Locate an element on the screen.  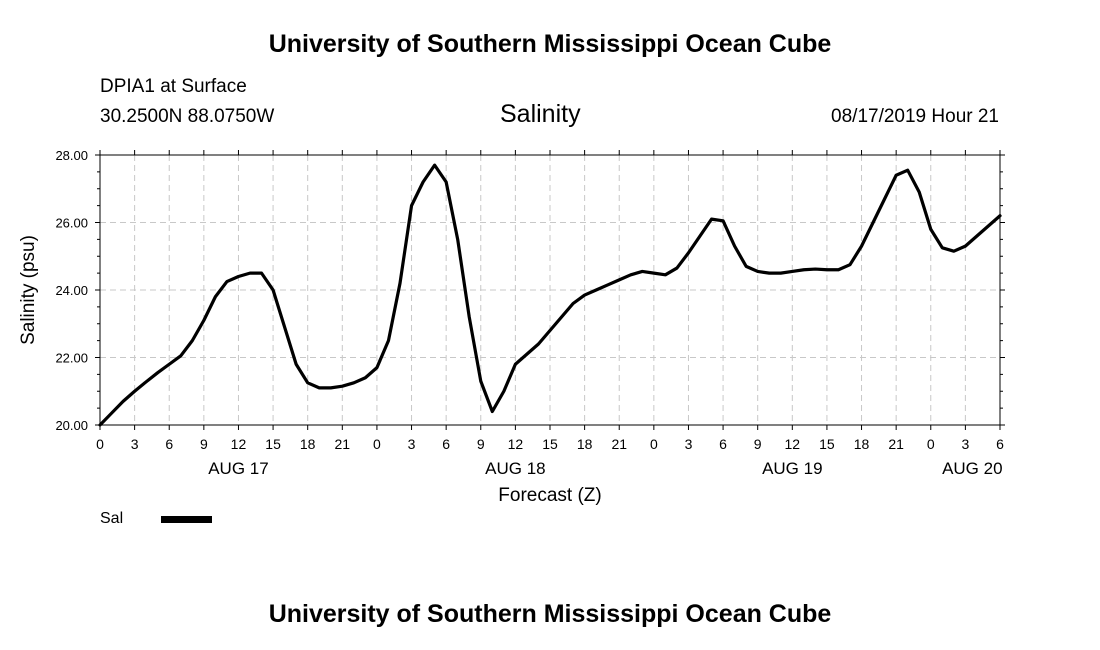
legend-swatch is located at coordinates (186, 519).